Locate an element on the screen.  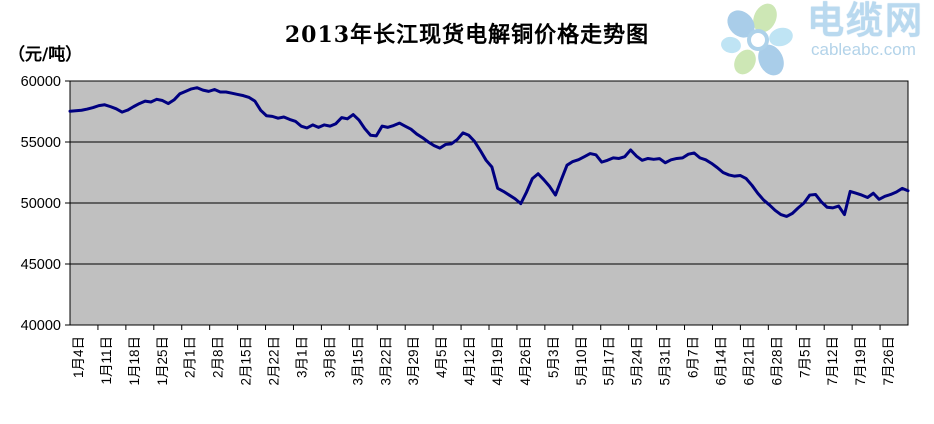
x-axis-label: 4月26日 is located at coordinates (525, 361).